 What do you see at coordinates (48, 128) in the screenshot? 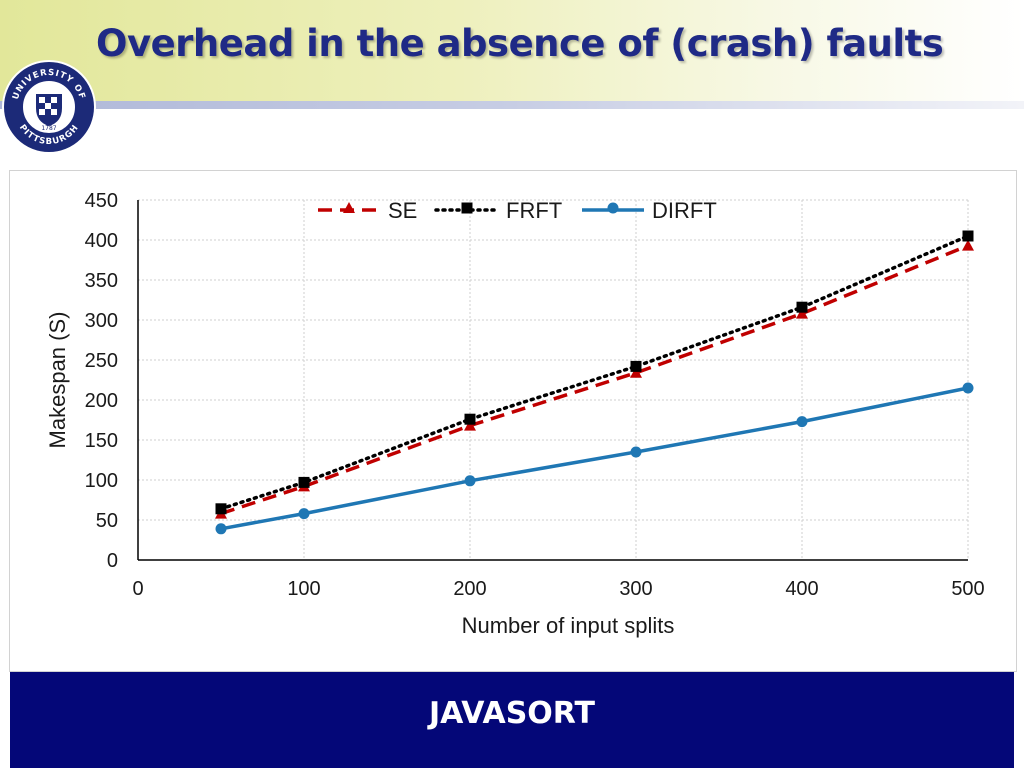
I see `seal-year: 1787` at bounding box center [48, 128].